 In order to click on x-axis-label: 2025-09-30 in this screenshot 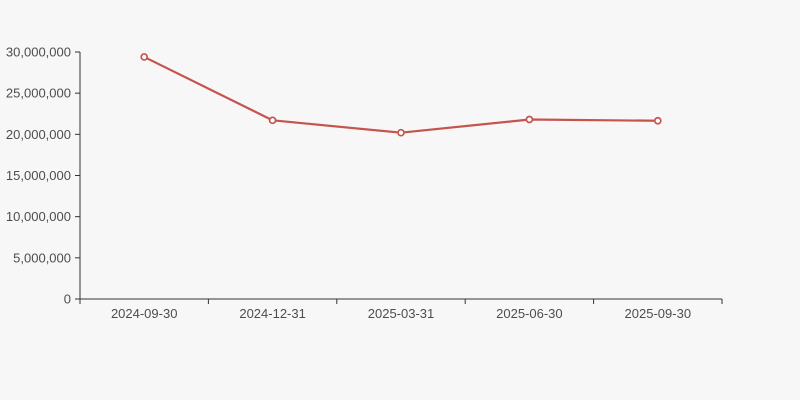, I will do `click(658, 313)`.